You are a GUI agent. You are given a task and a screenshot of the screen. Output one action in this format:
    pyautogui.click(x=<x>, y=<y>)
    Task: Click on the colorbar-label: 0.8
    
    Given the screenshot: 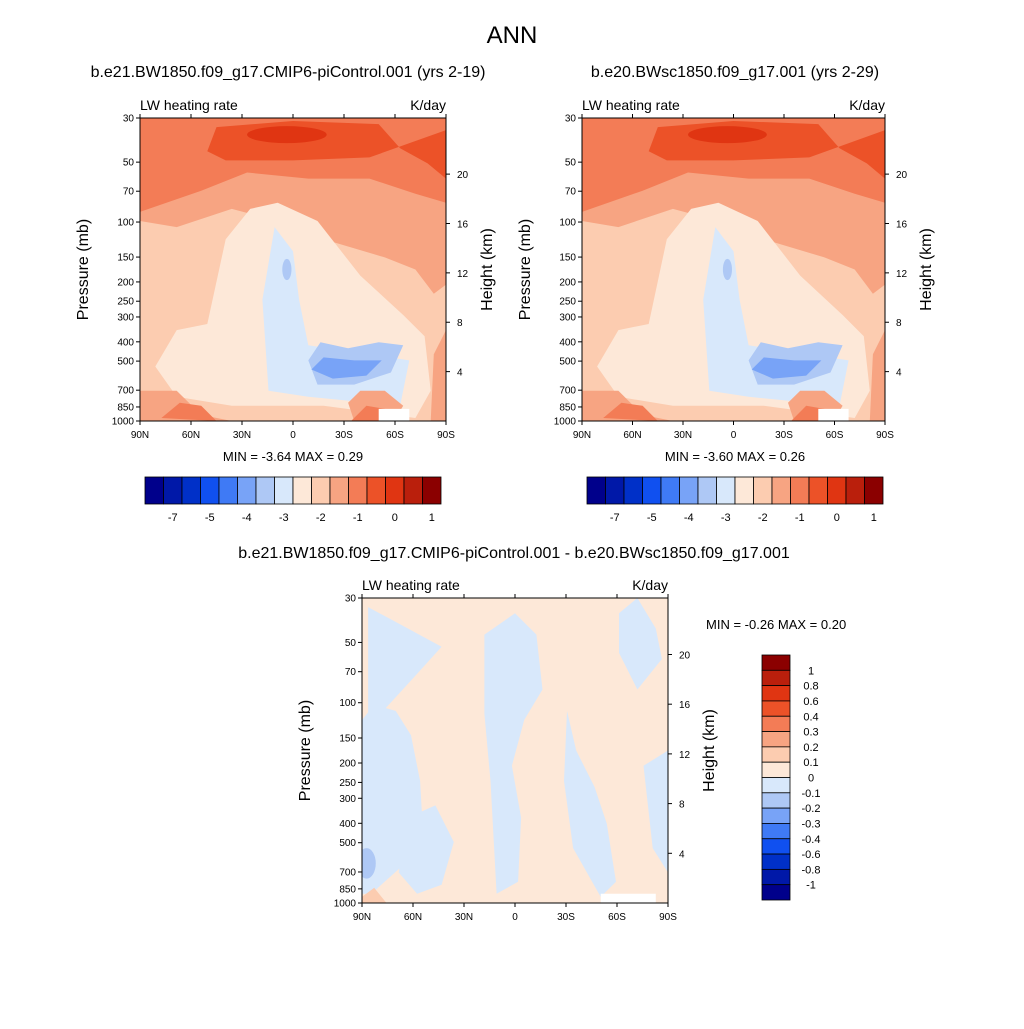 What is the action you would take?
    pyautogui.click(x=810, y=687)
    